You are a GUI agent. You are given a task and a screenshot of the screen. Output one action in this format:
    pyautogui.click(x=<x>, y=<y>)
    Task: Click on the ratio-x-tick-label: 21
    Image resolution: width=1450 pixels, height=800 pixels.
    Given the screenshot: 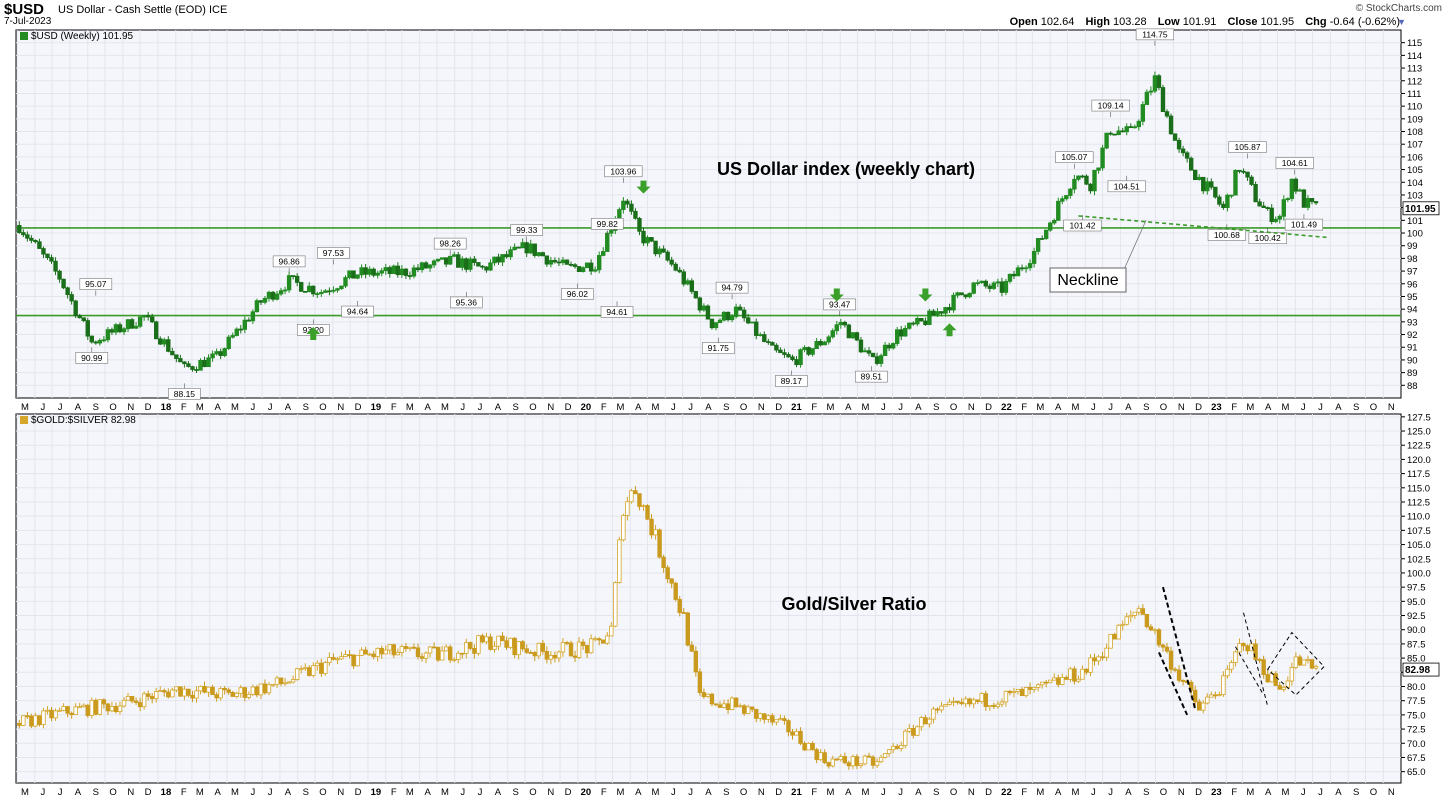 What is the action you would take?
    pyautogui.click(x=796, y=792)
    